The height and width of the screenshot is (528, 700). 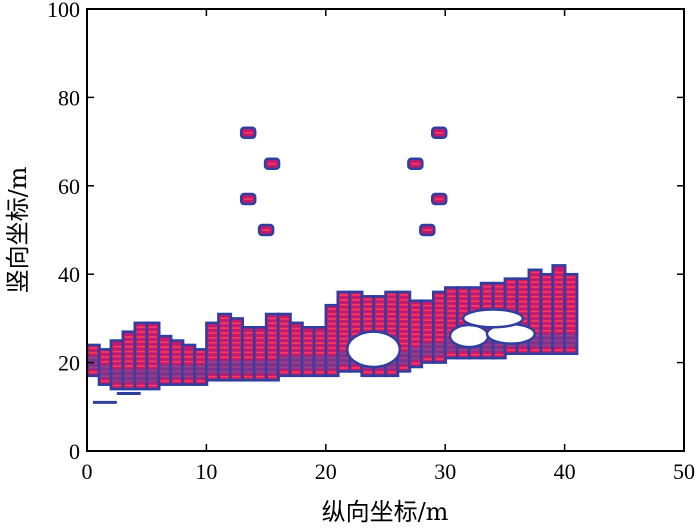 I want to click on y-tick-label: 80, so click(x=69, y=97).